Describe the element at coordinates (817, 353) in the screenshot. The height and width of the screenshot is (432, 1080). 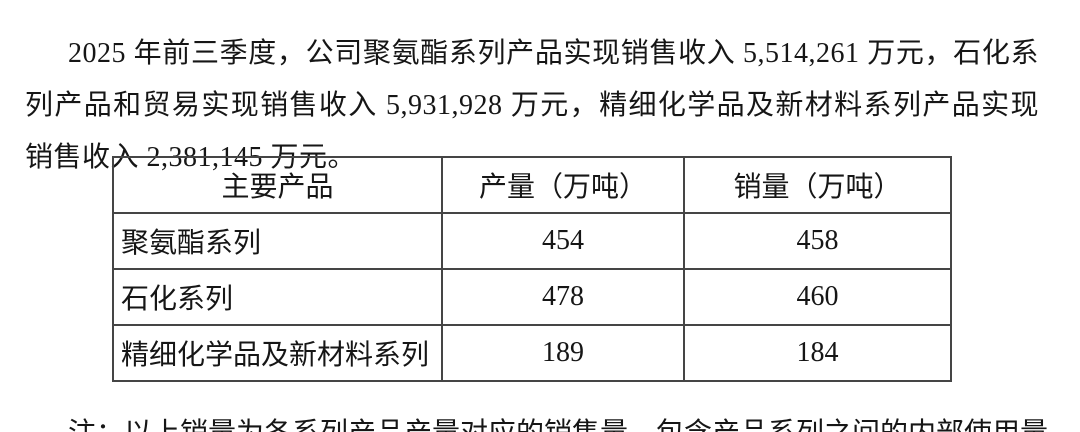
I see `cell-sales: 184` at that location.